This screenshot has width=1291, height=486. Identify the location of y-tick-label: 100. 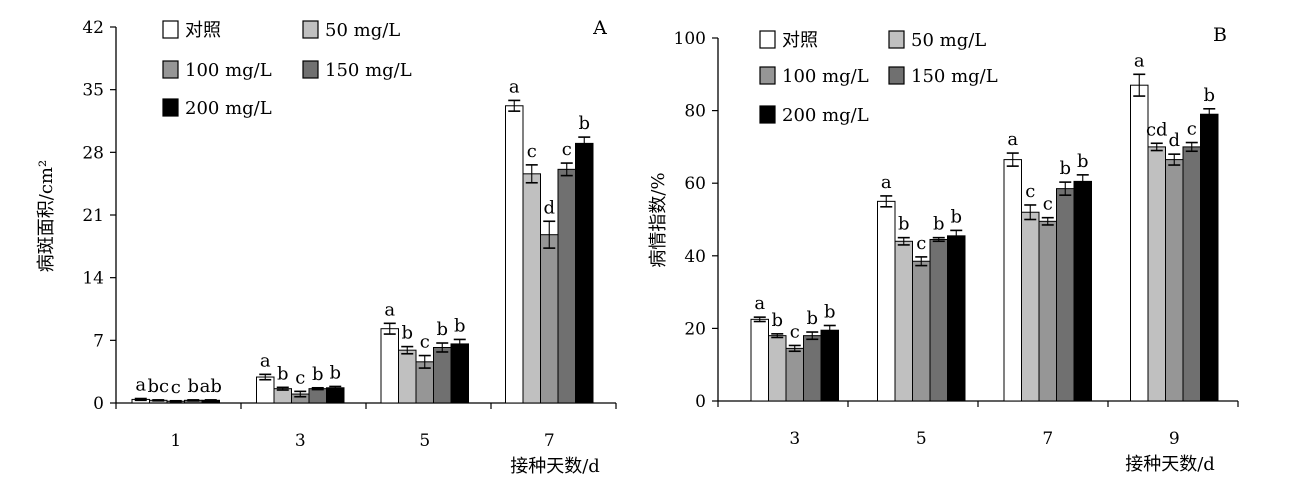
(690, 39).